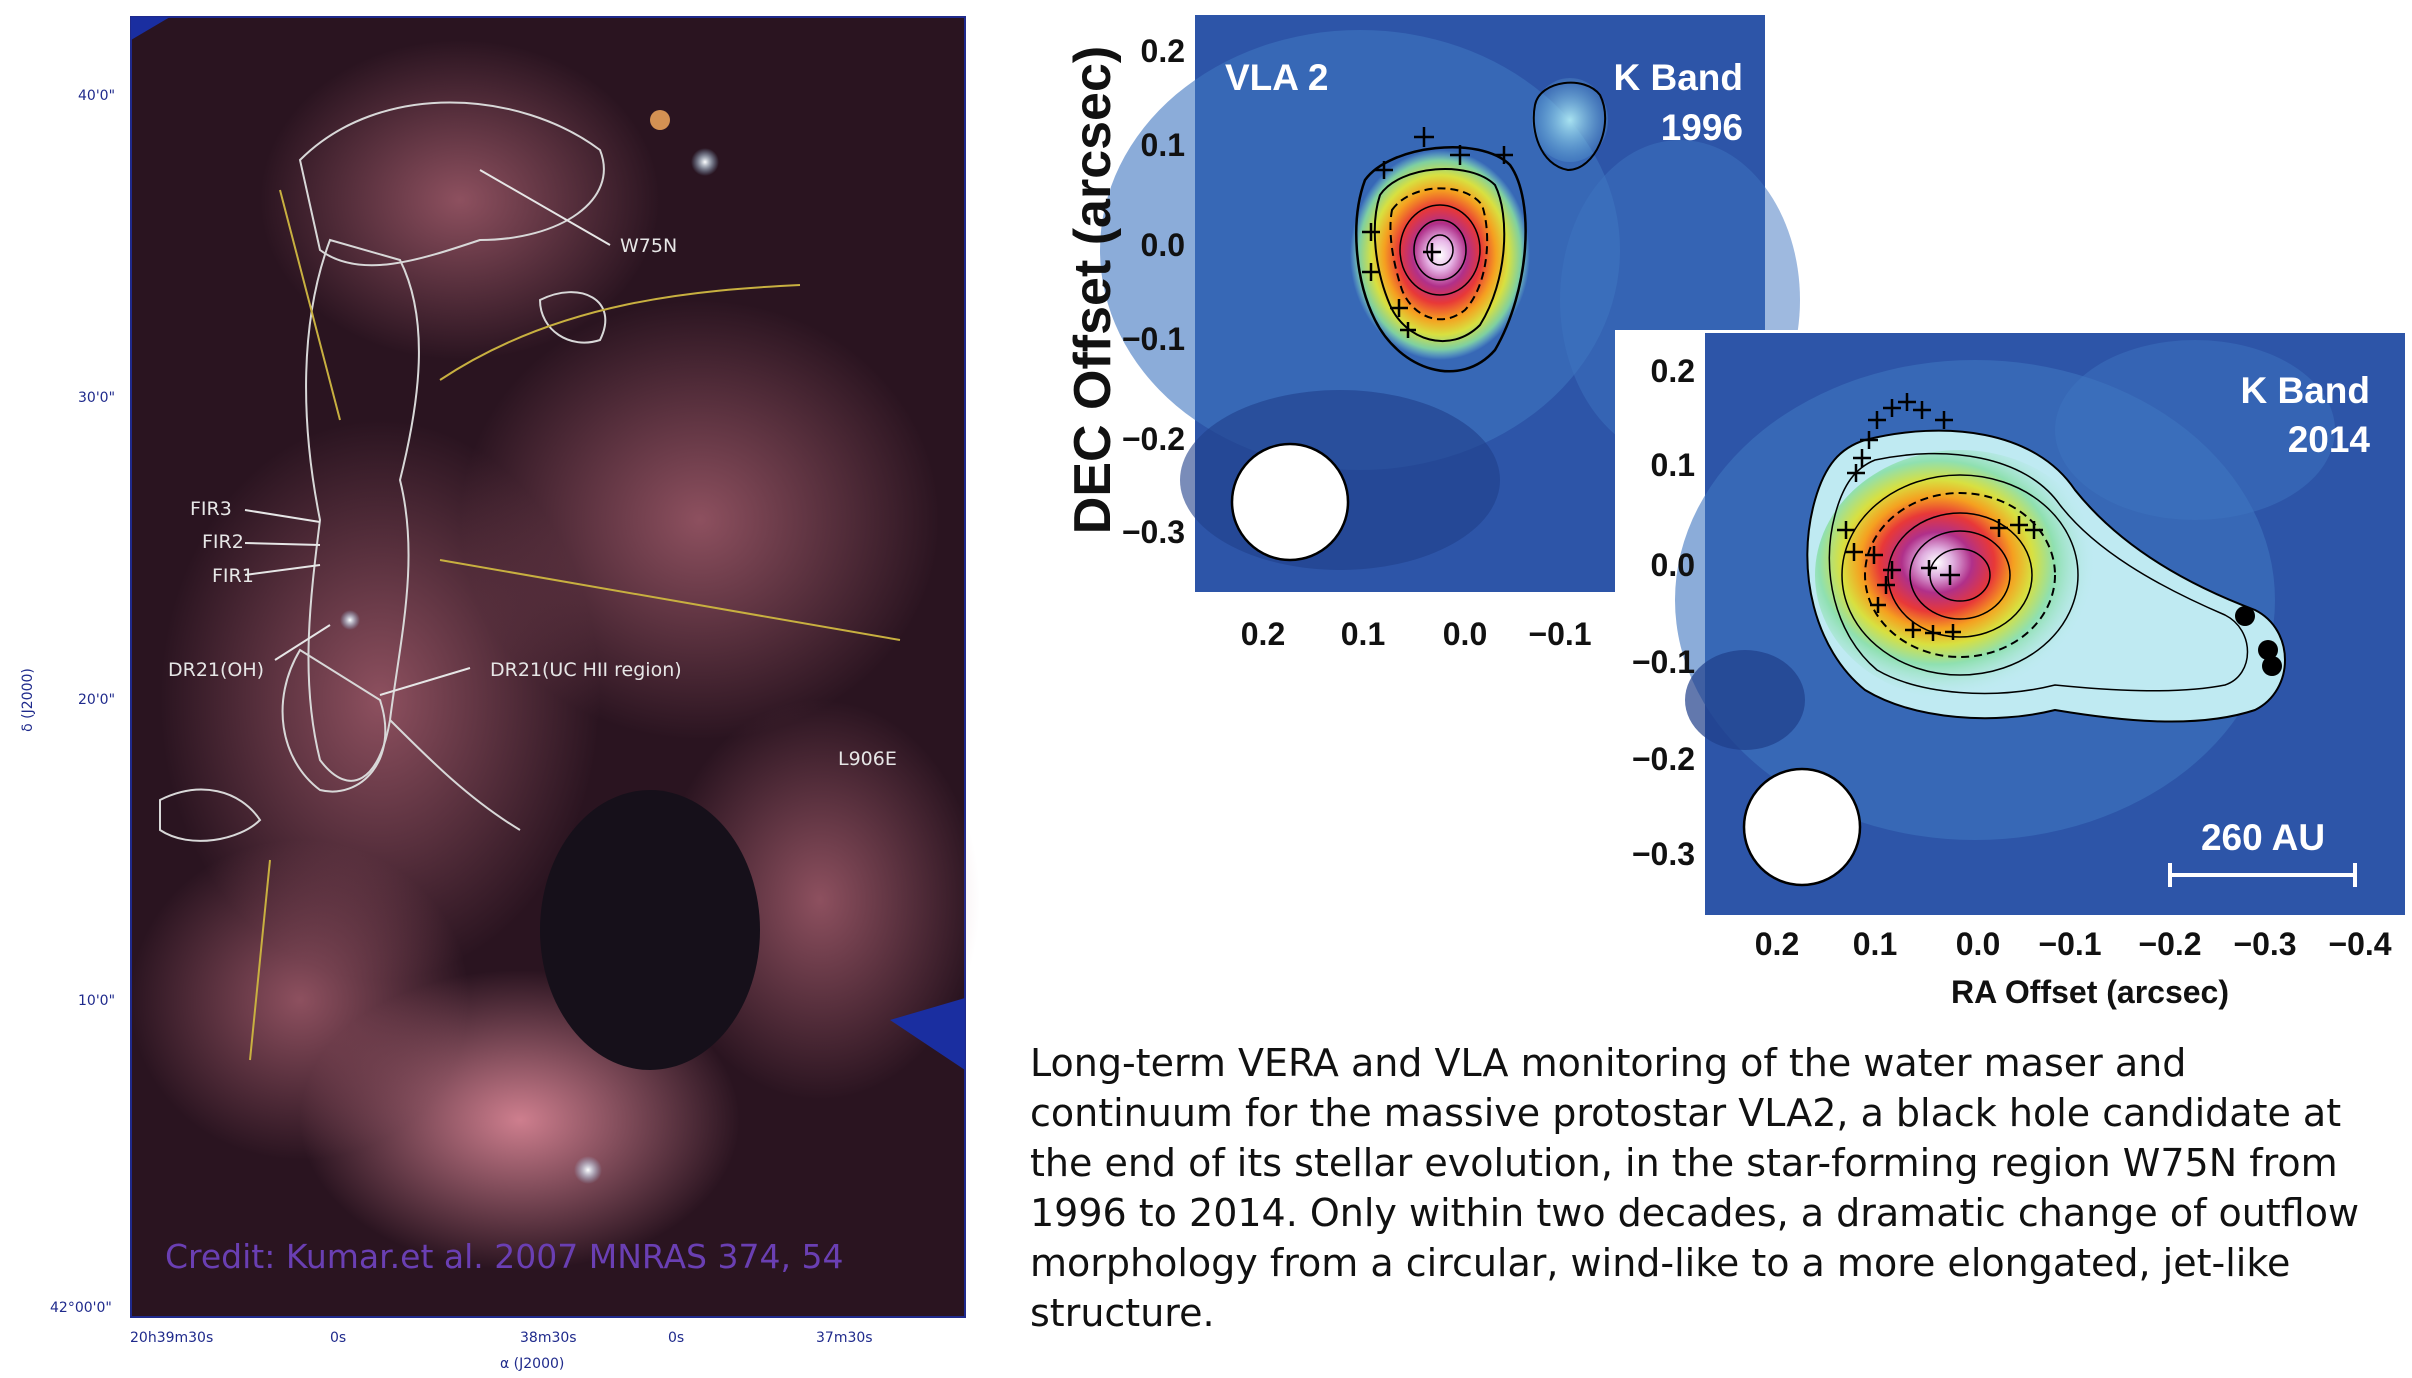 This screenshot has height=1378, width=2412. Describe the element at coordinates (1978, 944) in the screenshot. I see `x-tick-2014-0.0: 0.0` at that location.